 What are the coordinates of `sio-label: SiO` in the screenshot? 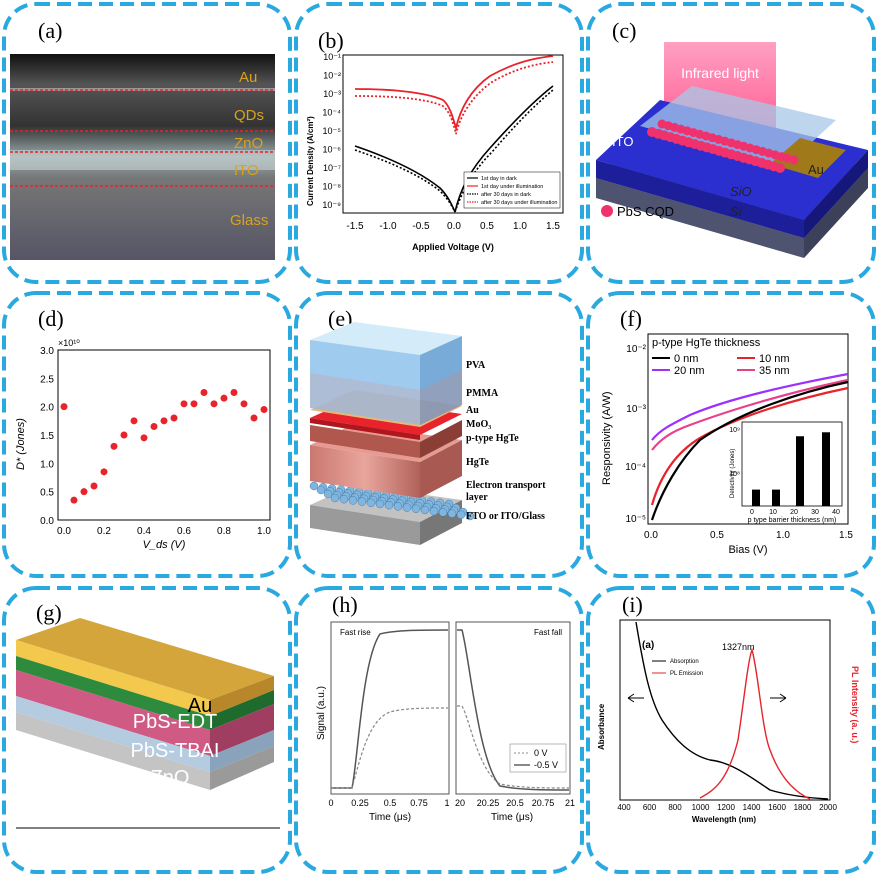 It's located at (741, 191).